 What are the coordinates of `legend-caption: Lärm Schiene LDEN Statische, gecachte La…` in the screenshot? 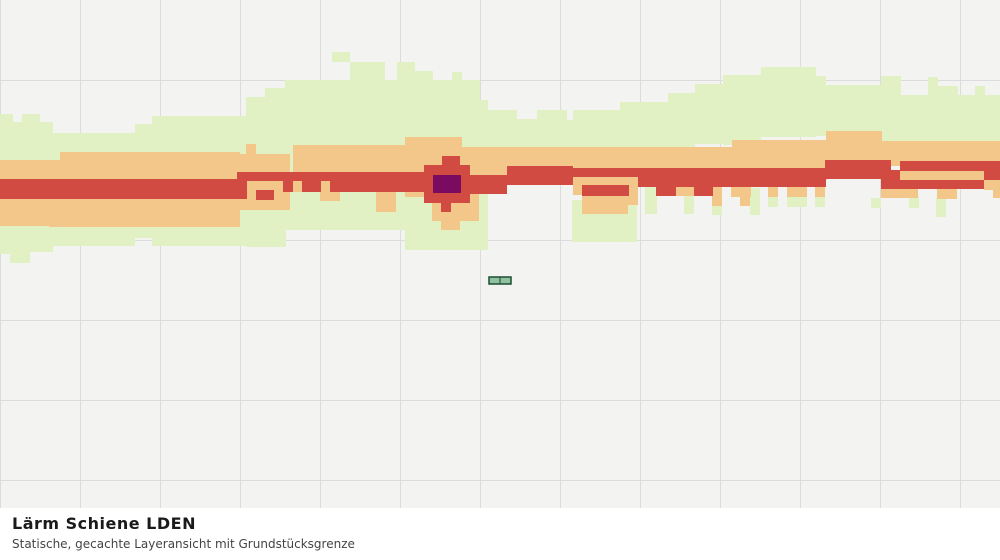 It's located at (500, 534).